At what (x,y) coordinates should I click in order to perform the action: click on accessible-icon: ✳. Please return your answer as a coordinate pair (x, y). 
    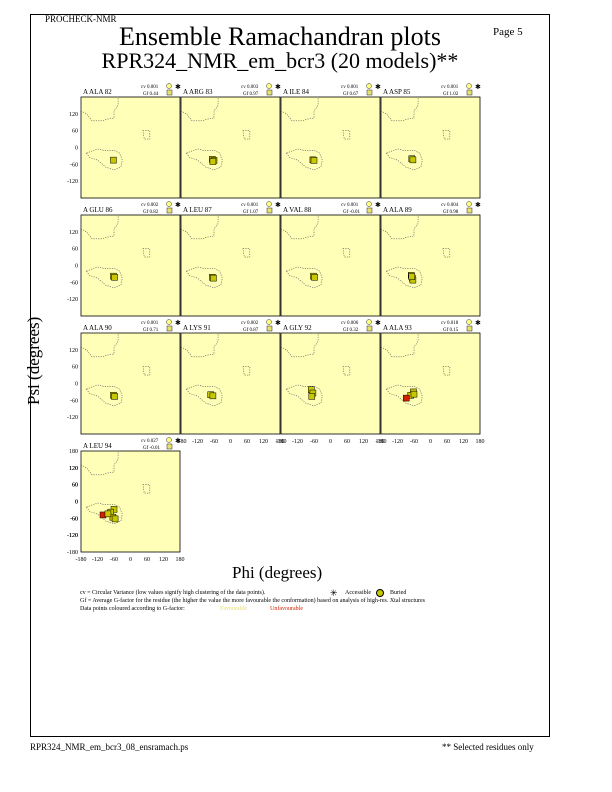
    Looking at the image, I should click on (334, 593).